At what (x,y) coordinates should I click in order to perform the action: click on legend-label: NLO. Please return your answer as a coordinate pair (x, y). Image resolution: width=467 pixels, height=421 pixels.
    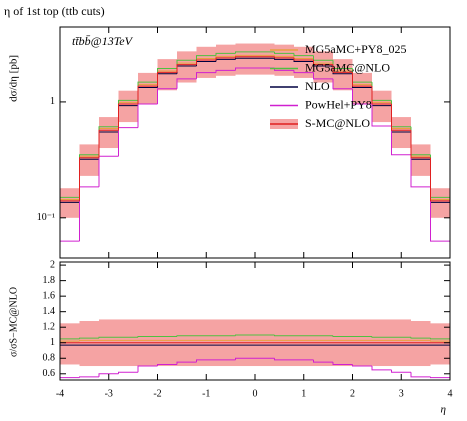
    Looking at the image, I should click on (317, 86).